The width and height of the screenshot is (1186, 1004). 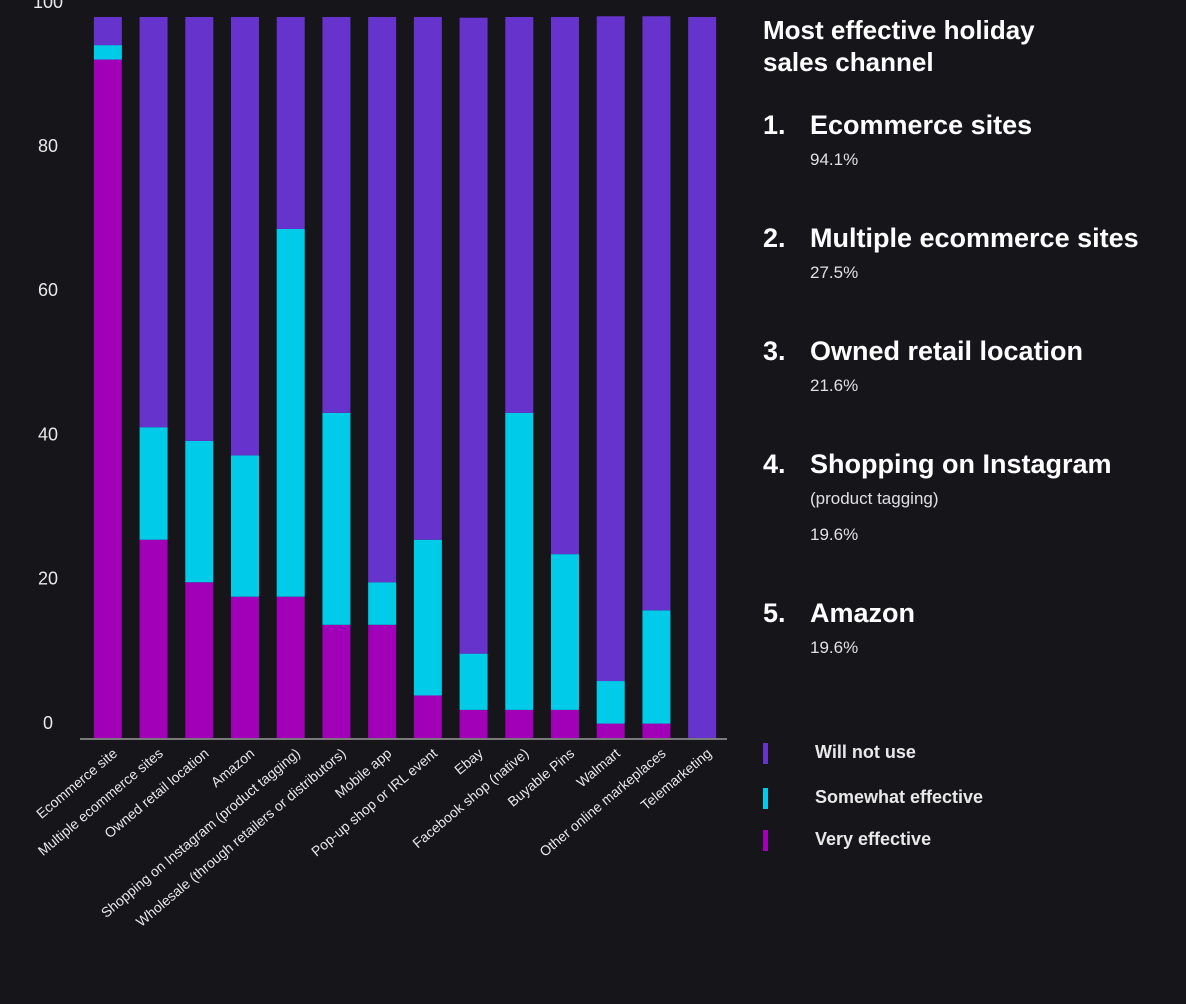 I want to click on legend-label: Somewhat effective, so click(x=899, y=797).